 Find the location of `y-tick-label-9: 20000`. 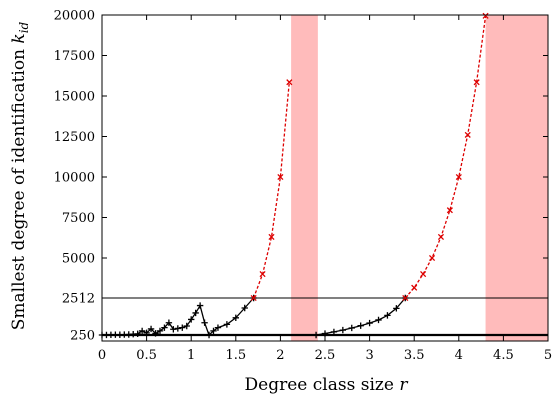

y-tick-label-9: 20000 is located at coordinates (74, 16).